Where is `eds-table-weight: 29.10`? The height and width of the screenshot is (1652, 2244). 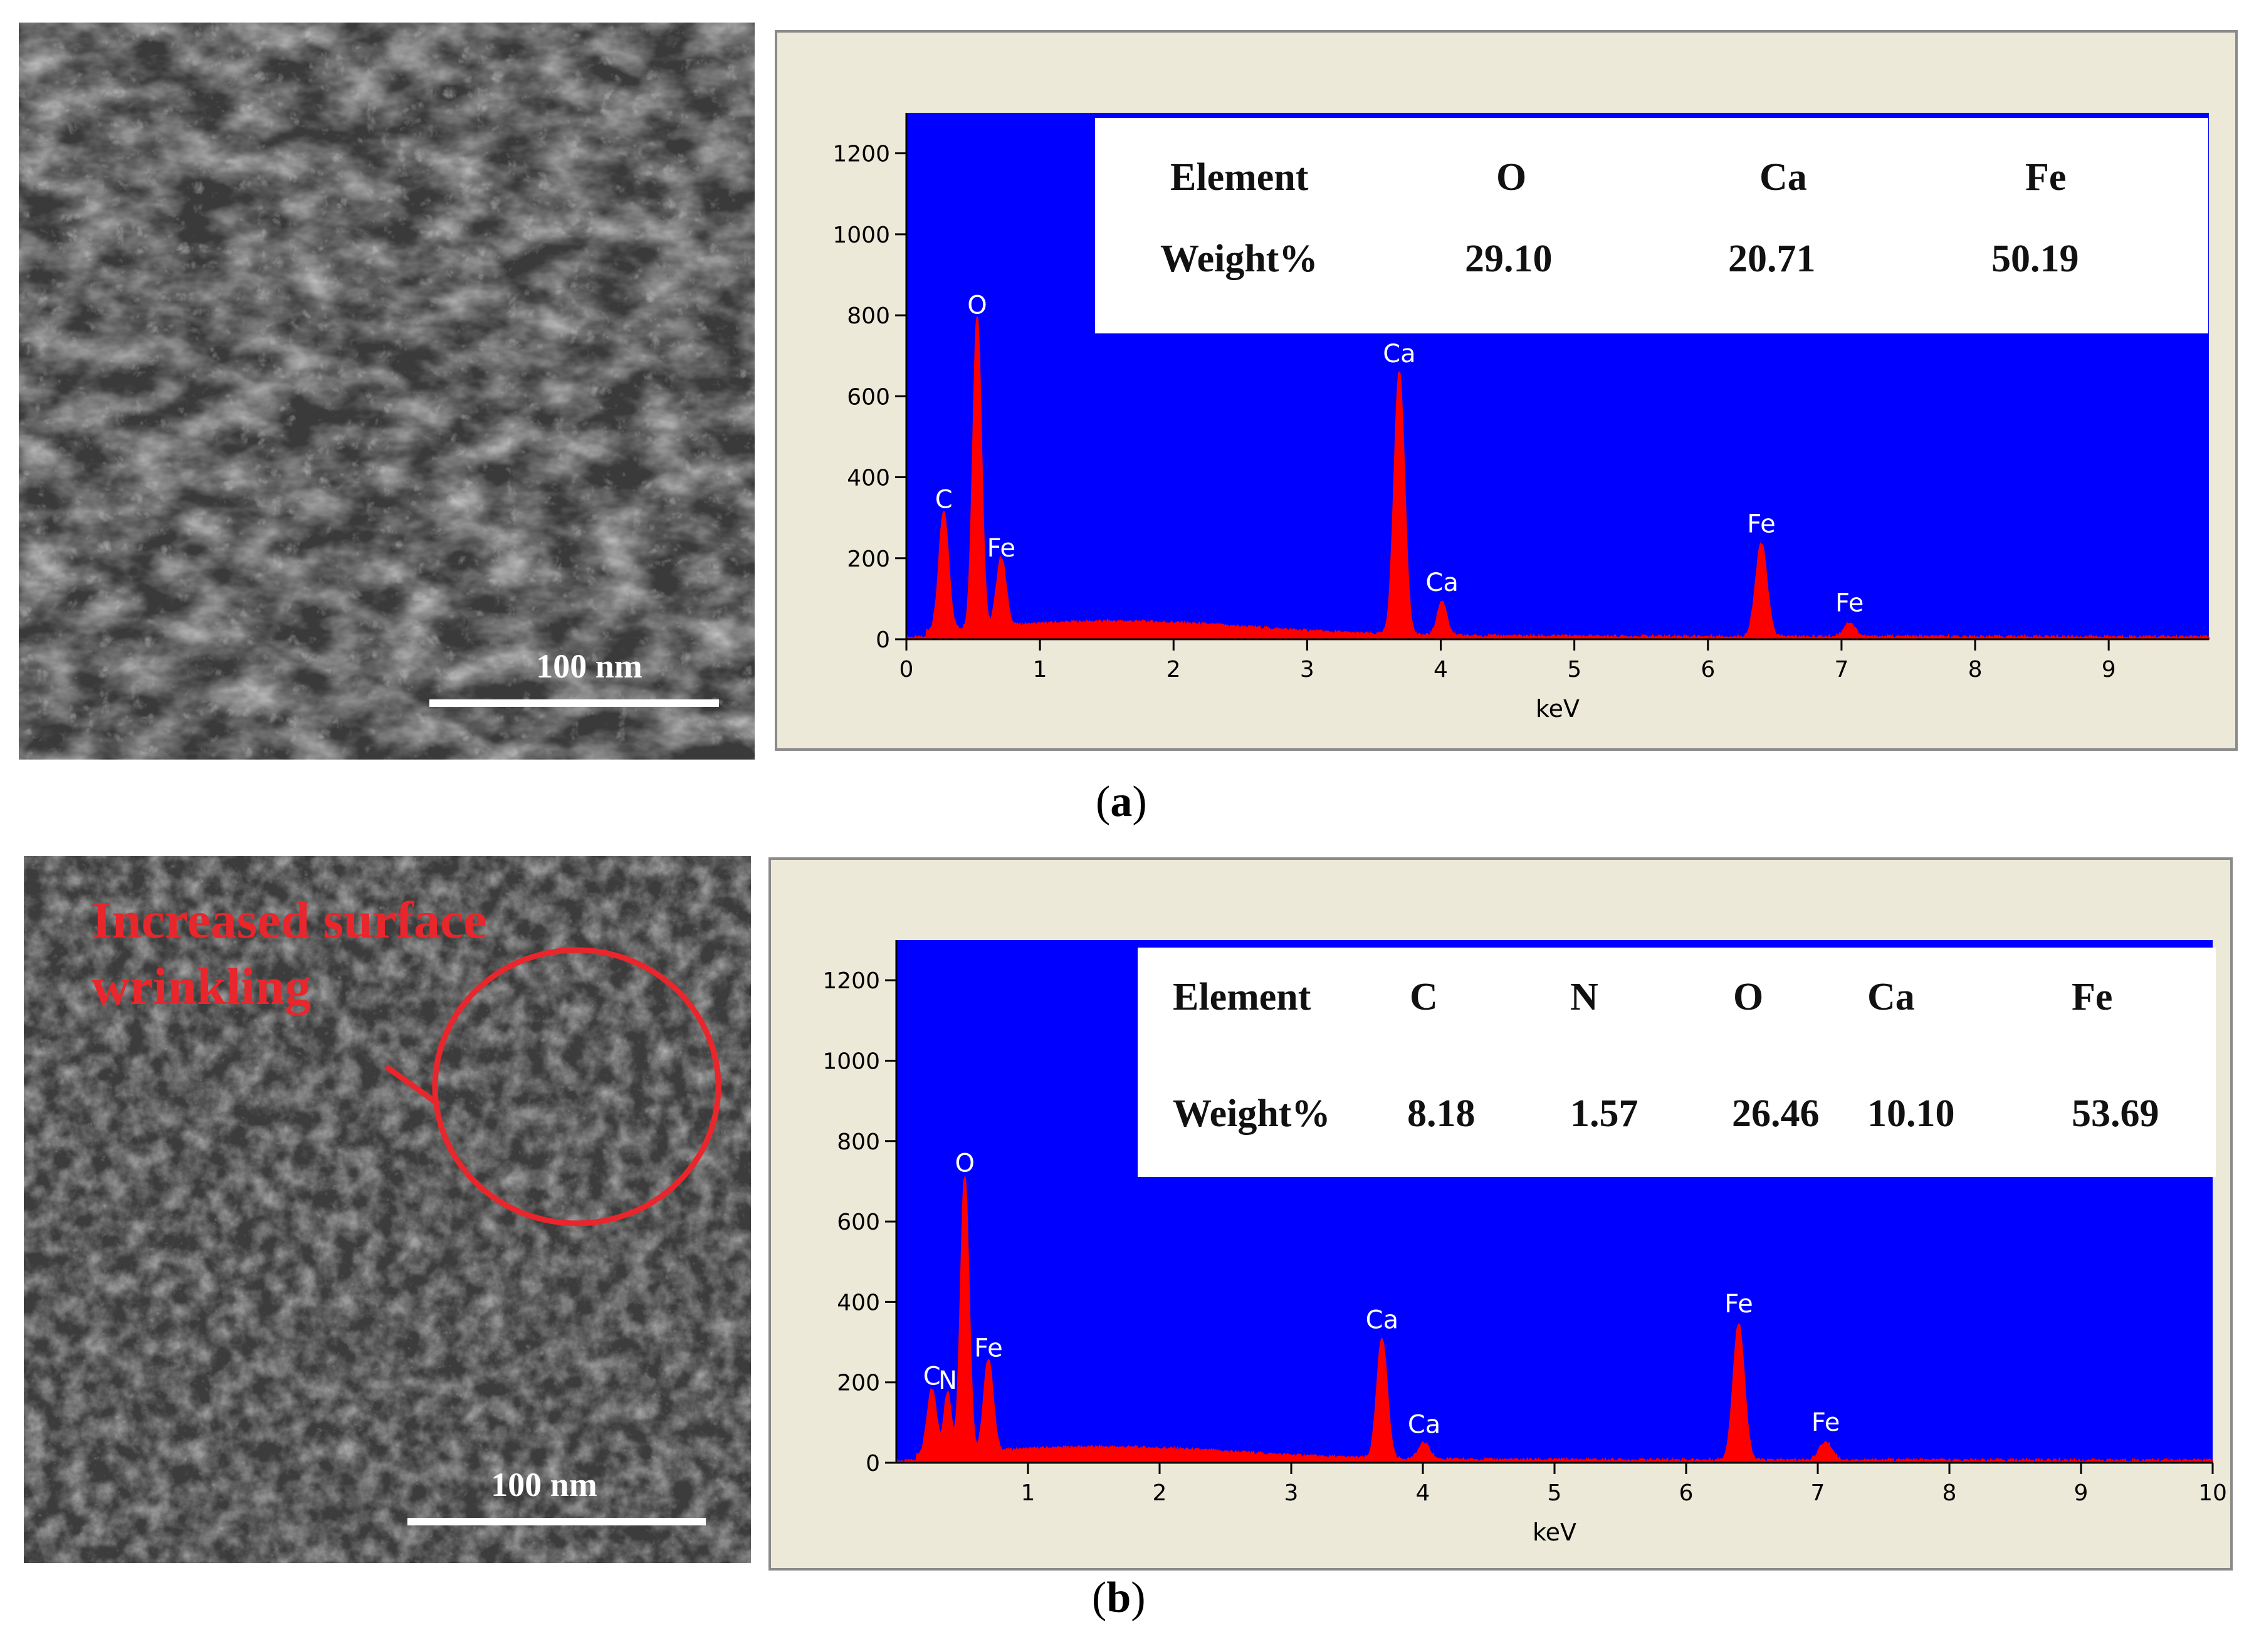
eds-table-weight: 29.10 is located at coordinates (1509, 259).